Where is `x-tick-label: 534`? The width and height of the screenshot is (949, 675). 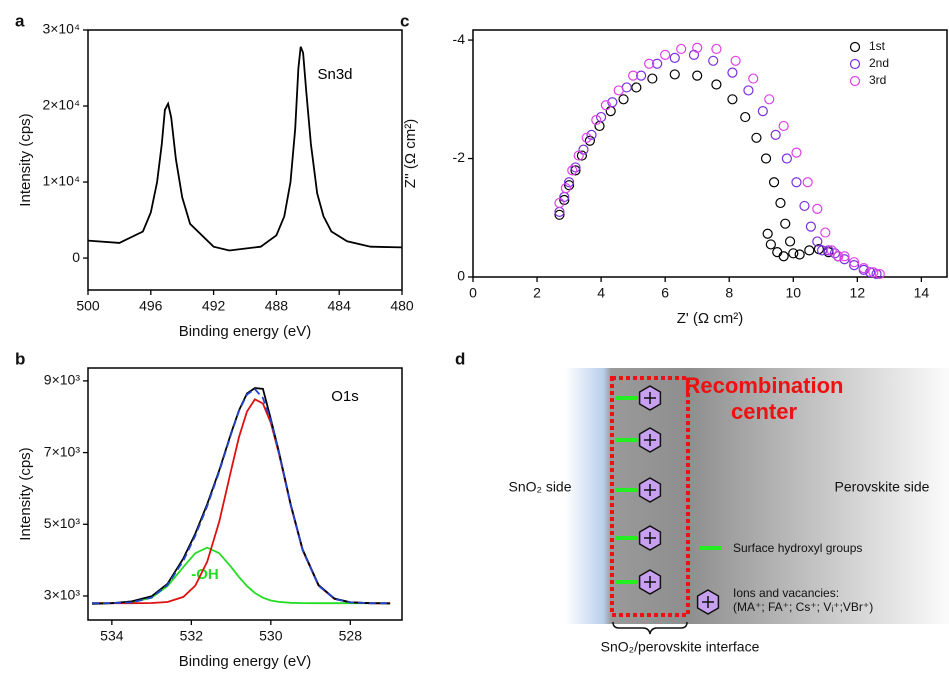 x-tick-label: 534 is located at coordinates (112, 636).